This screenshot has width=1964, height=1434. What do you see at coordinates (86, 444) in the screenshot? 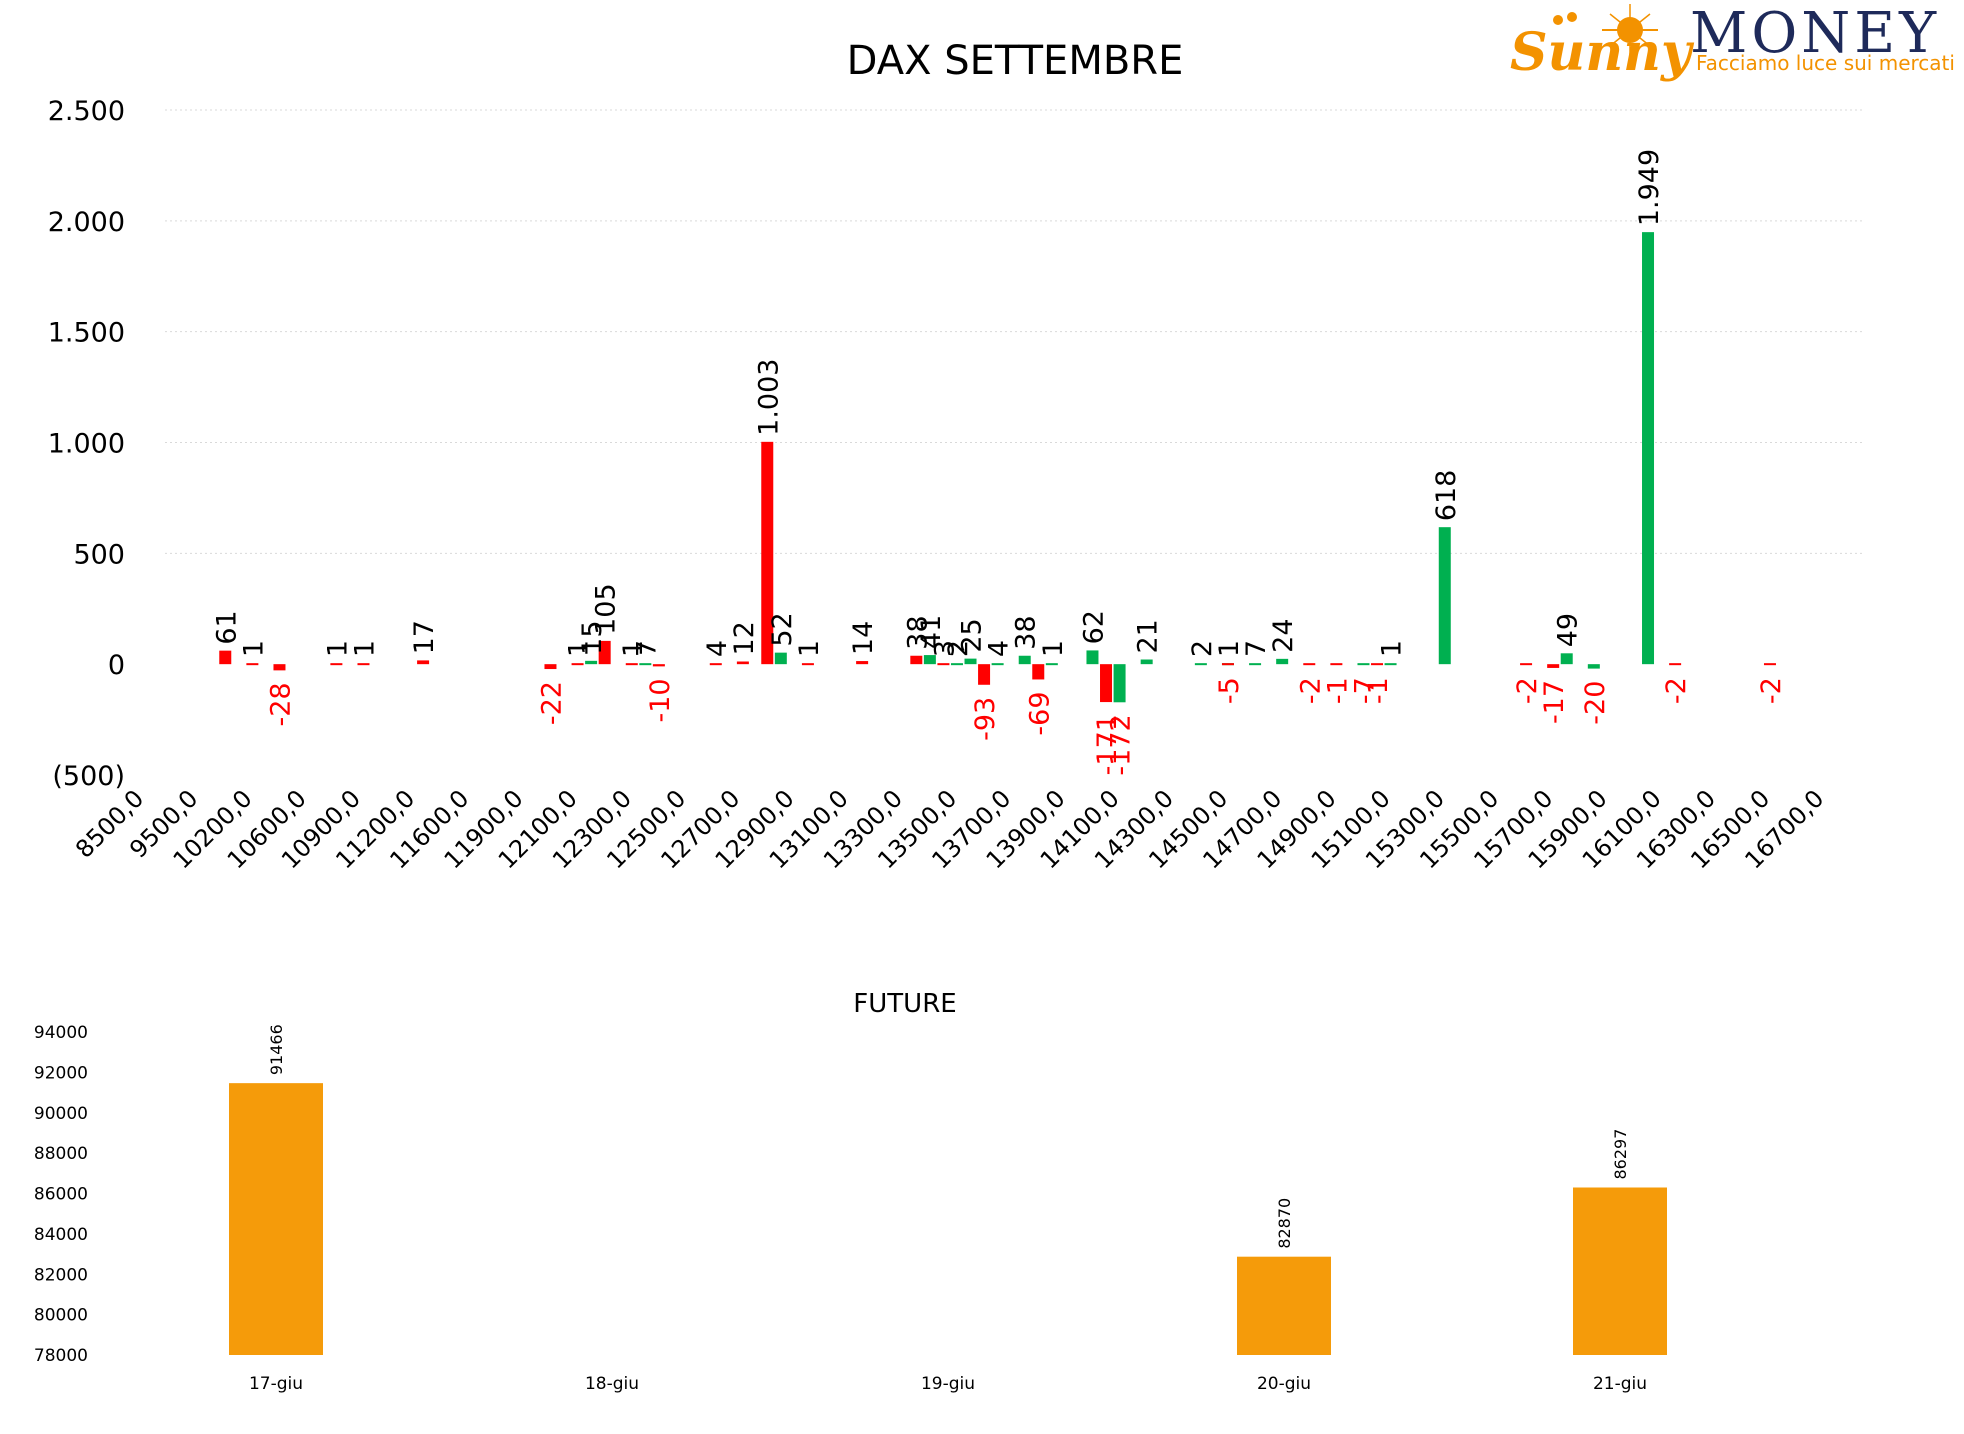
I see `dax-y-tick-label: 1.000` at bounding box center [86, 444].